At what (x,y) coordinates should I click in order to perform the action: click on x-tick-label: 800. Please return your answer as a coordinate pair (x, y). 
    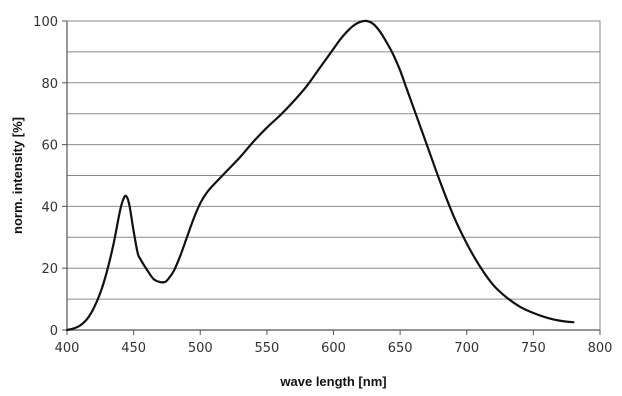
    Looking at the image, I should click on (600, 348).